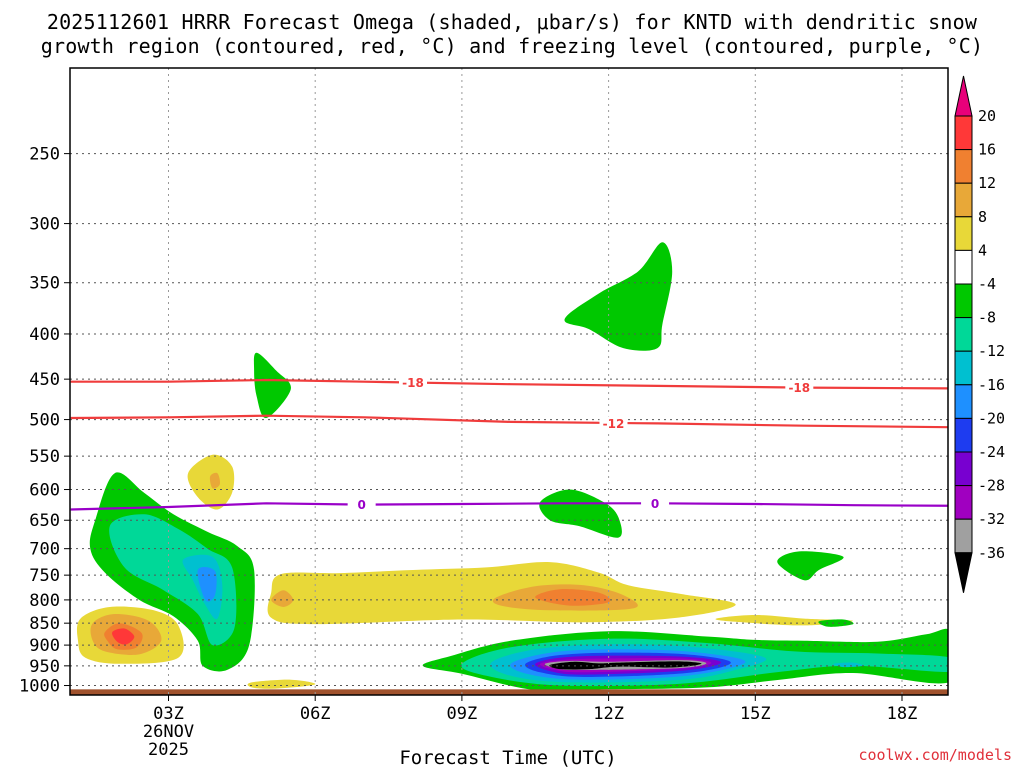 The width and height of the screenshot is (1024, 768). What do you see at coordinates (44, 646) in the screenshot?
I see `y-tick-label-900: 900` at bounding box center [44, 646].